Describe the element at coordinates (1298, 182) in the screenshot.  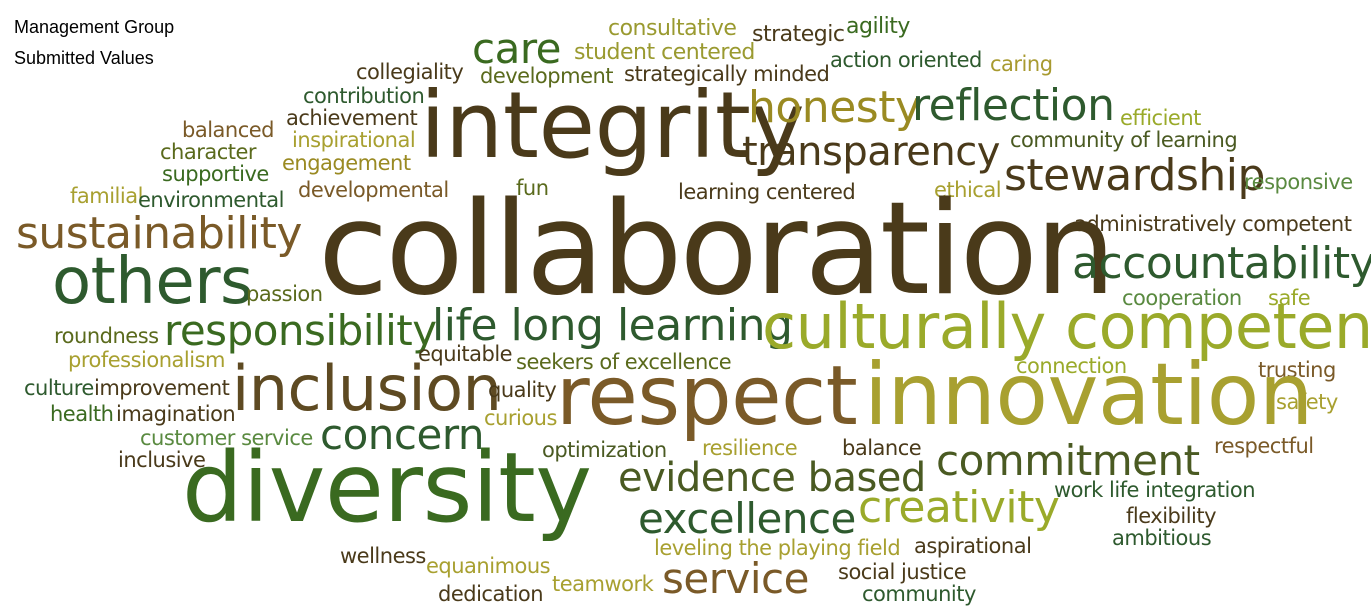
I see `word: responsive` at that location.